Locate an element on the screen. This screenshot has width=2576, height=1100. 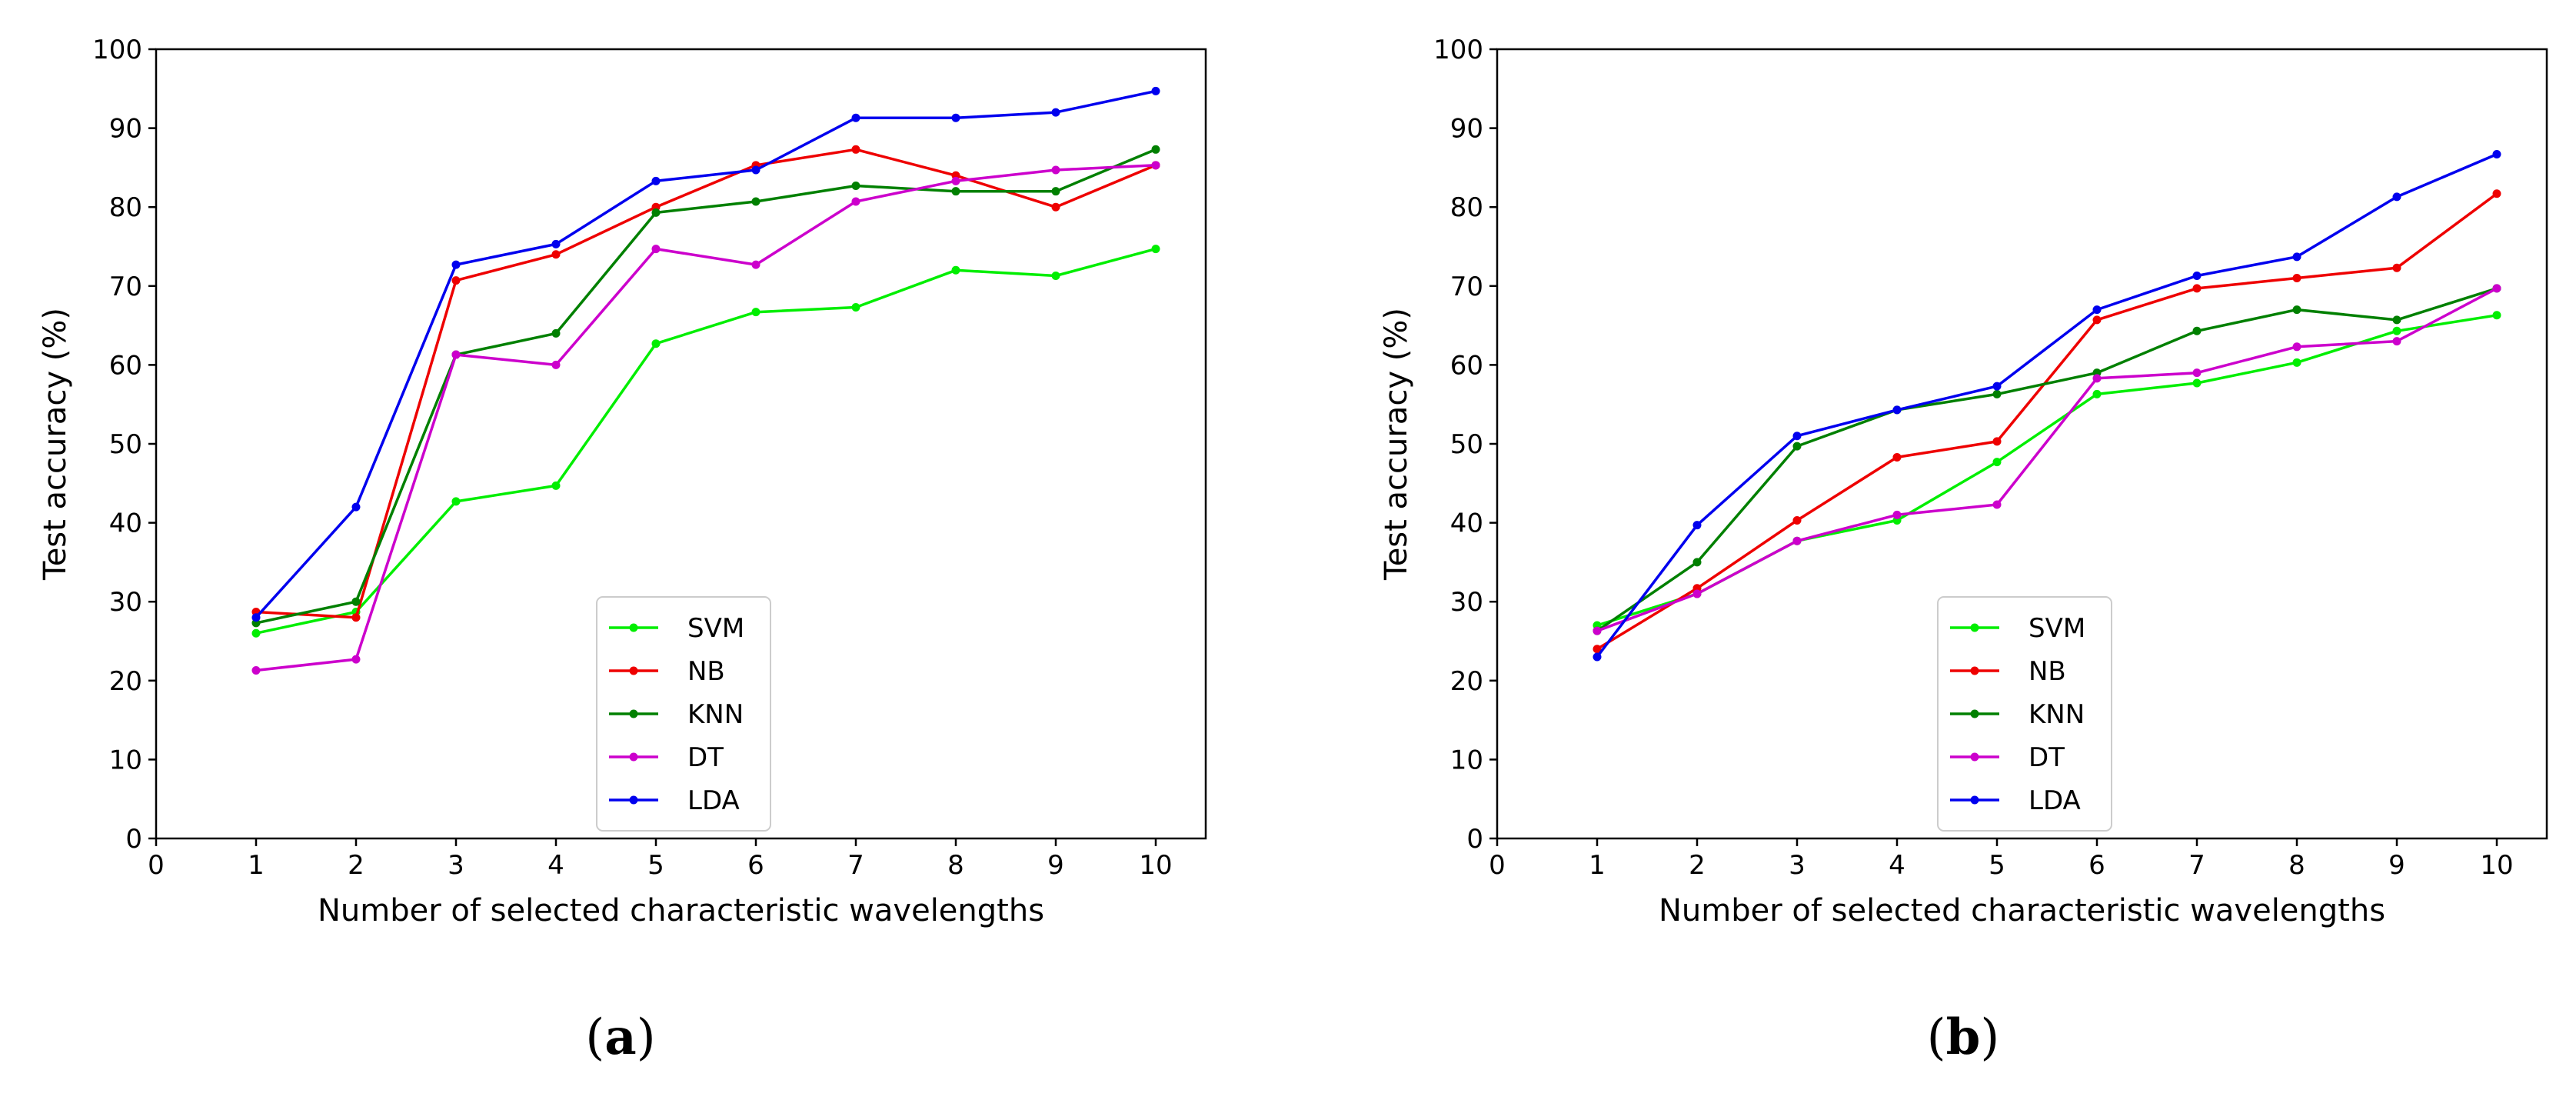
x-tick-label: 10 is located at coordinates (2496, 866).